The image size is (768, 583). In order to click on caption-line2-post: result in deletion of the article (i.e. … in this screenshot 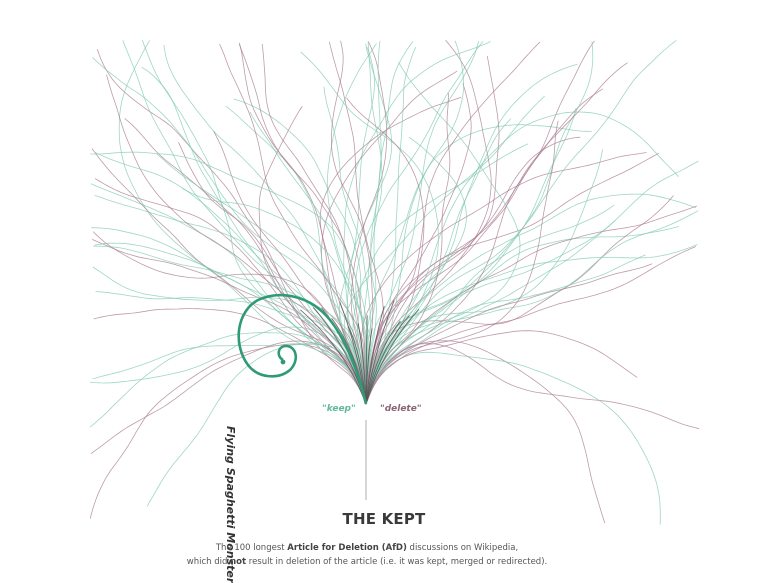, I will do `click(397, 562)`.